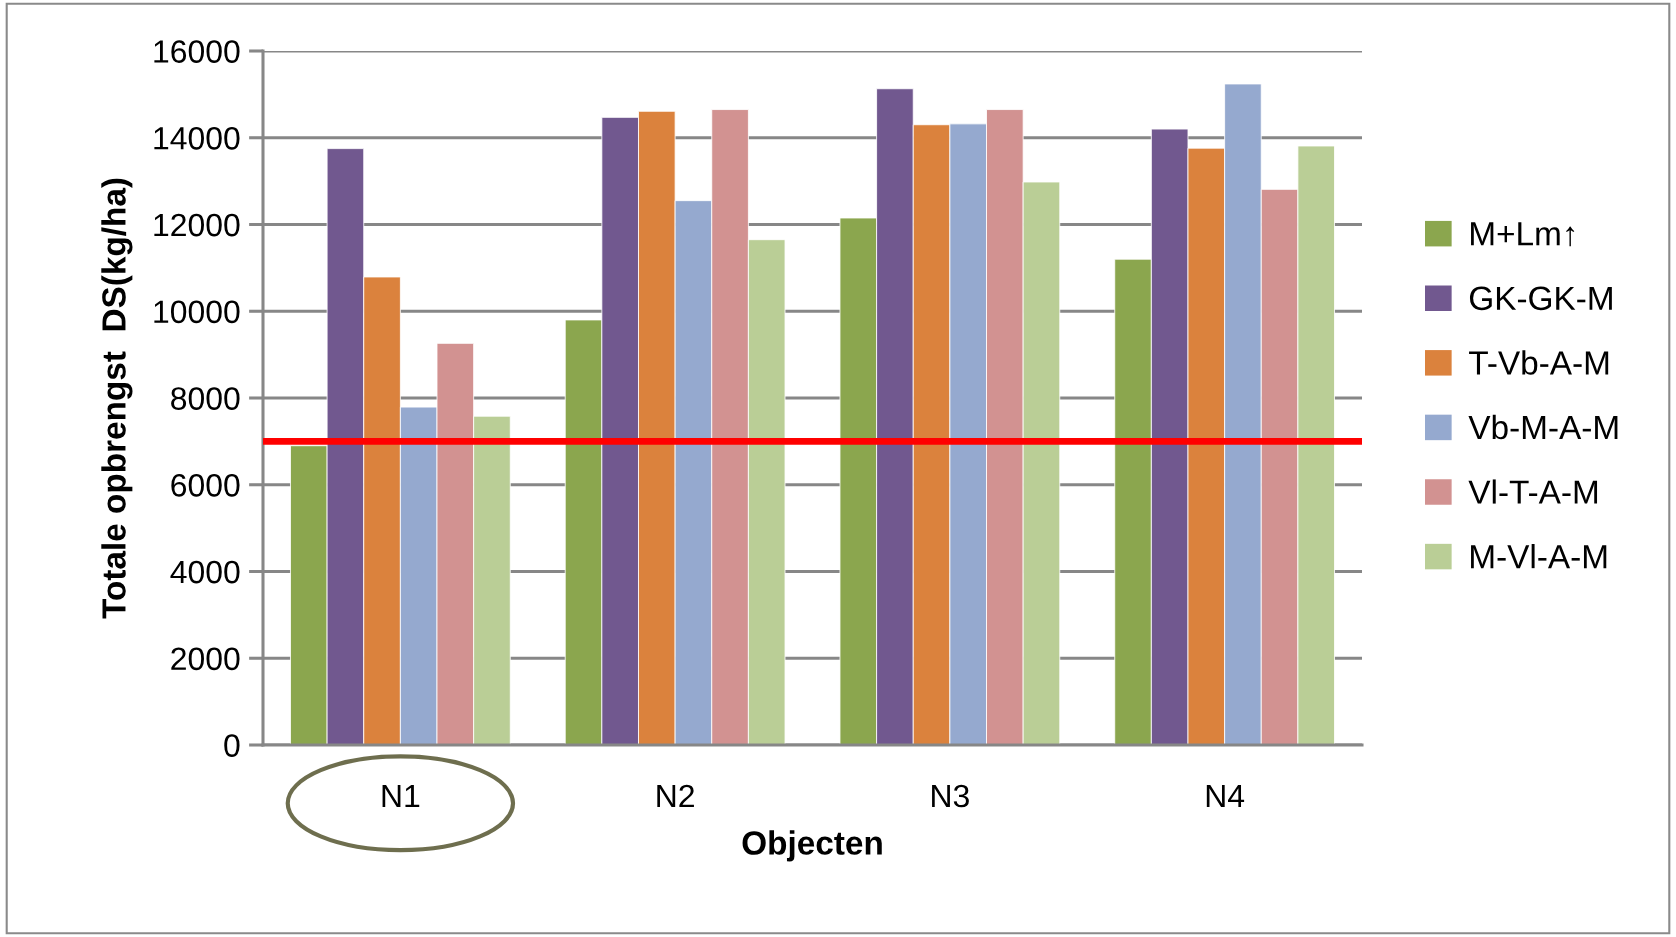  What do you see at coordinates (812, 846) in the screenshot?
I see `x-axis-title: Objecten` at bounding box center [812, 846].